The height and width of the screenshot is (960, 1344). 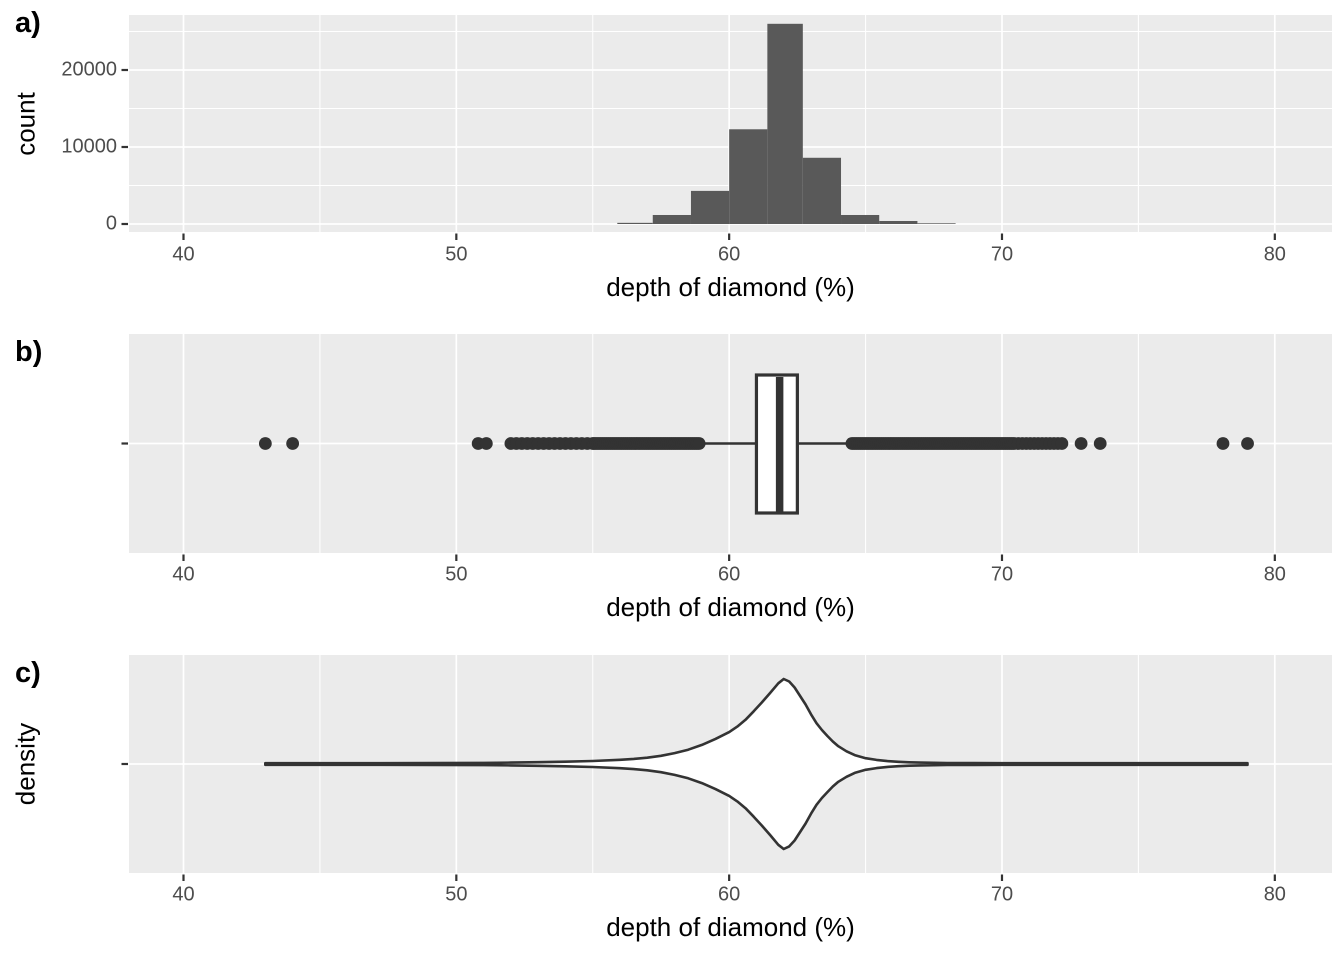 What do you see at coordinates (730, 927) in the screenshot?
I see `x-axis-title-c: depth of diamond (%)` at bounding box center [730, 927].